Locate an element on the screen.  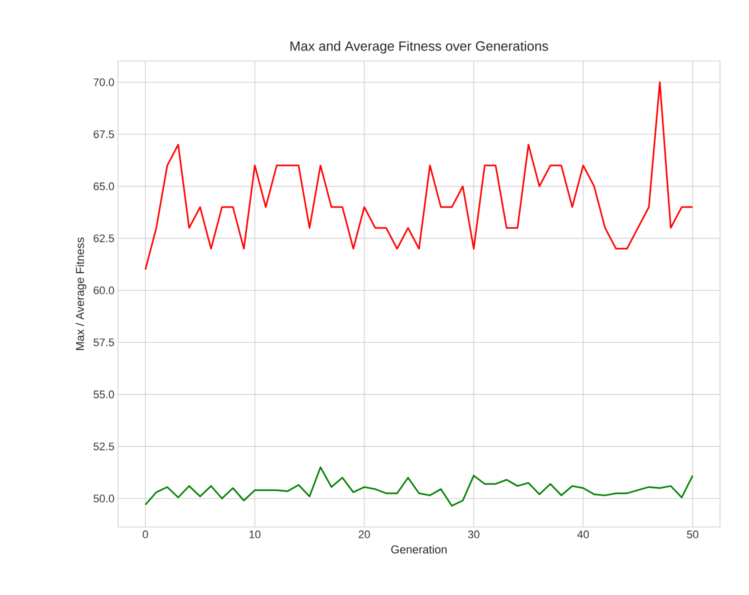
y-axis-title: Max / Average Fitness is located at coordinates (81, 294).